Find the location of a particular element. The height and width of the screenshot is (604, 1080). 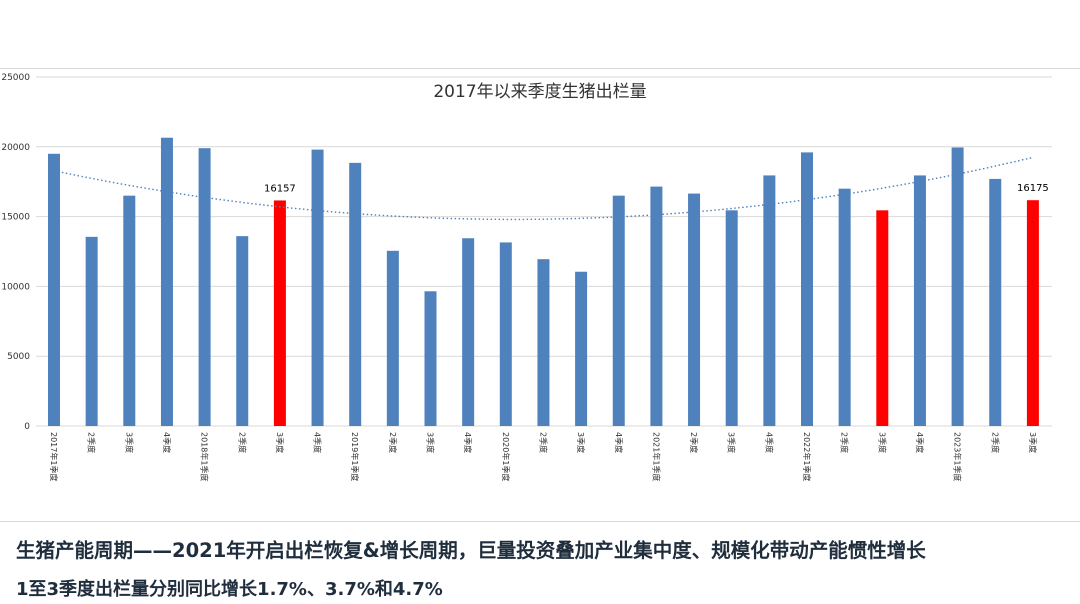

y-tick-label: 15000 is located at coordinates (15, 218).